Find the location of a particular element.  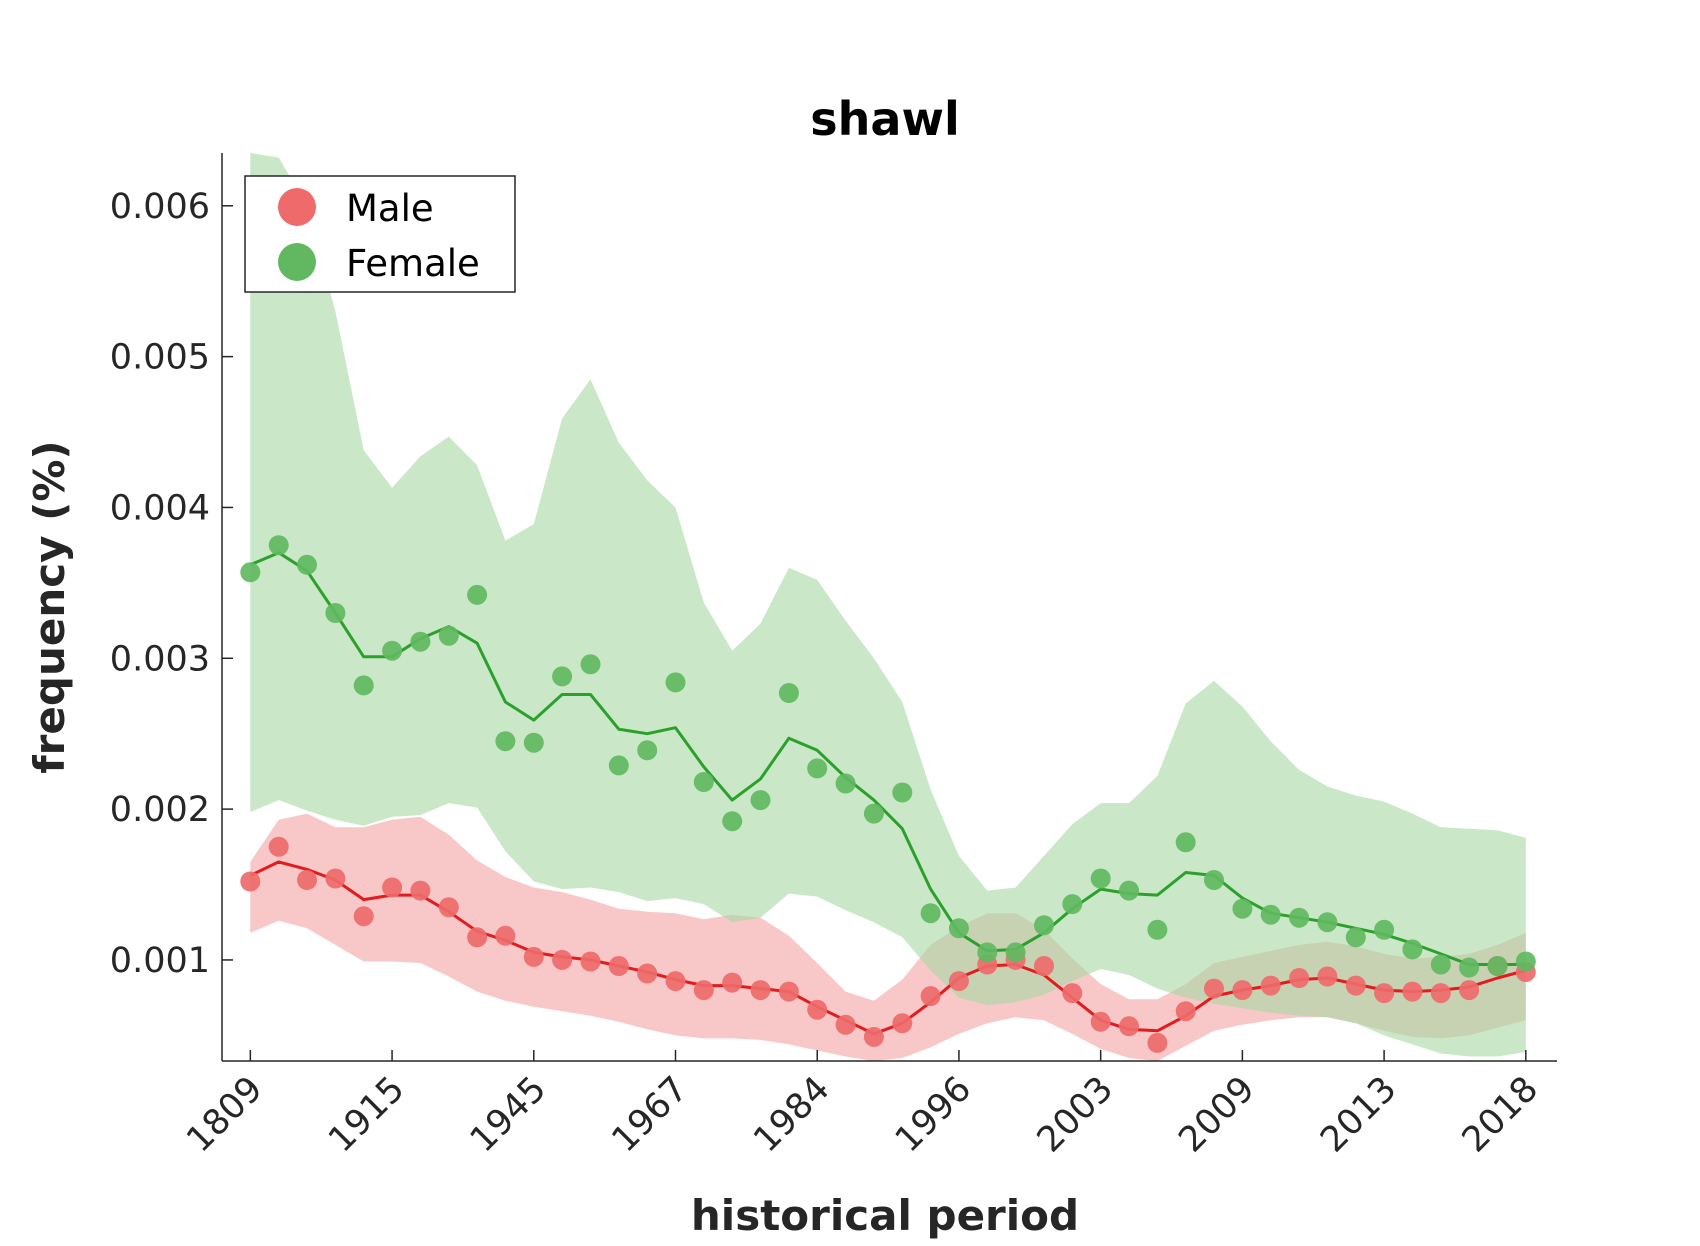

y-tick-label: 0.004 is located at coordinates (160, 508).